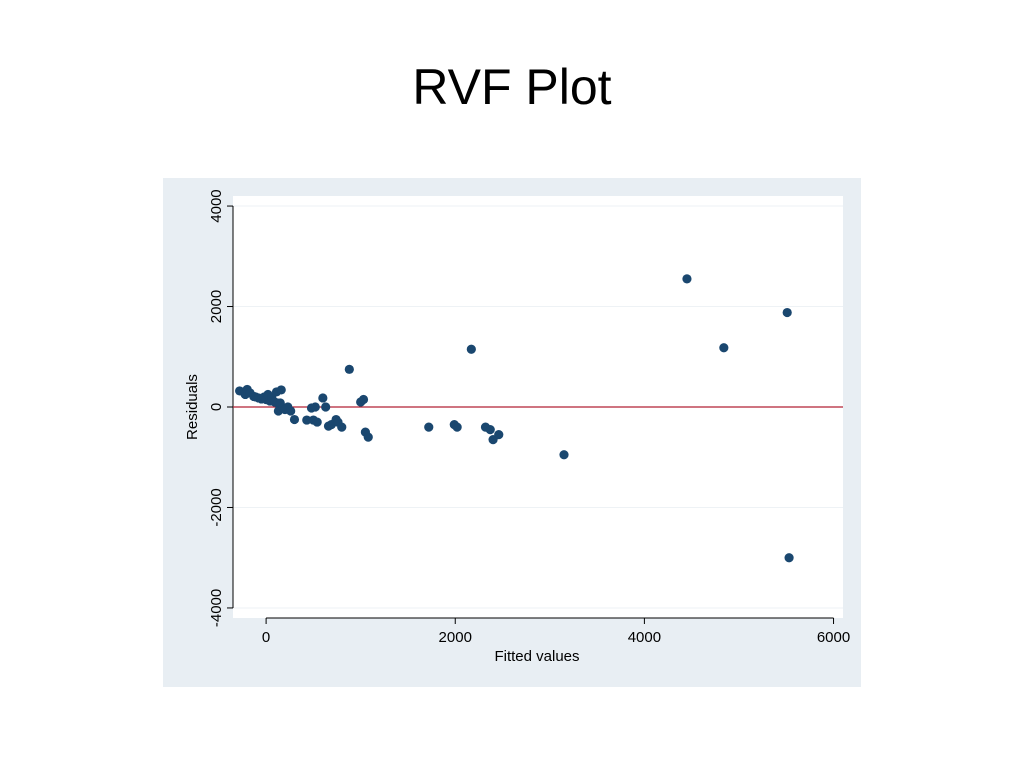 This screenshot has width=1024, height=768. What do you see at coordinates (455, 637) in the screenshot?
I see `x-tick-label: 2000` at bounding box center [455, 637].